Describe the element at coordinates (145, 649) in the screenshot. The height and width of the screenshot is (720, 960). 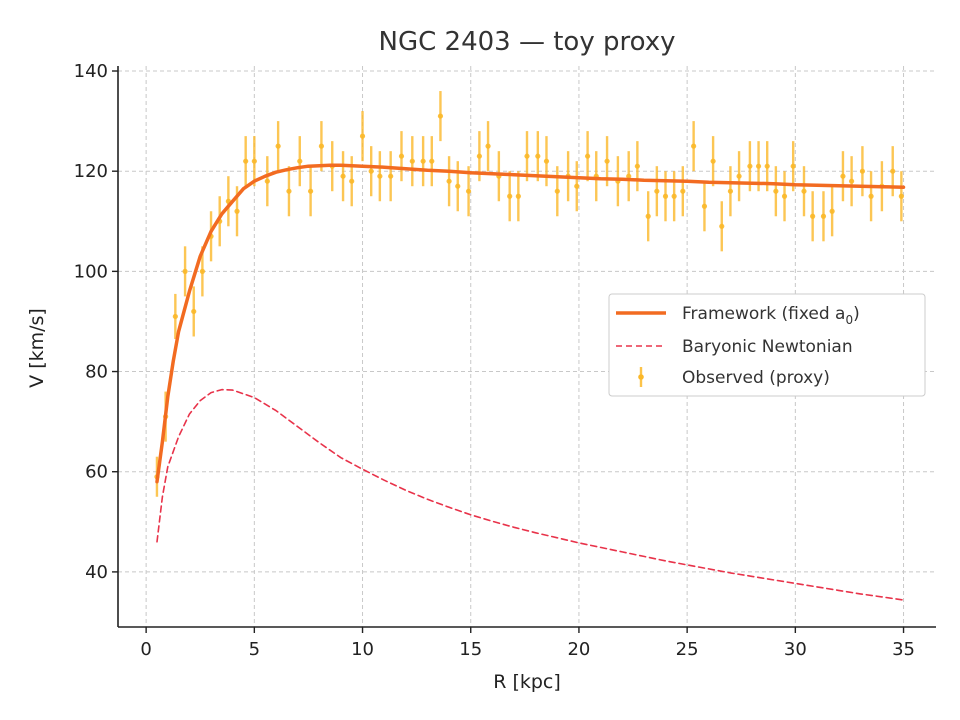
I see `x-tick-label: 0` at that location.